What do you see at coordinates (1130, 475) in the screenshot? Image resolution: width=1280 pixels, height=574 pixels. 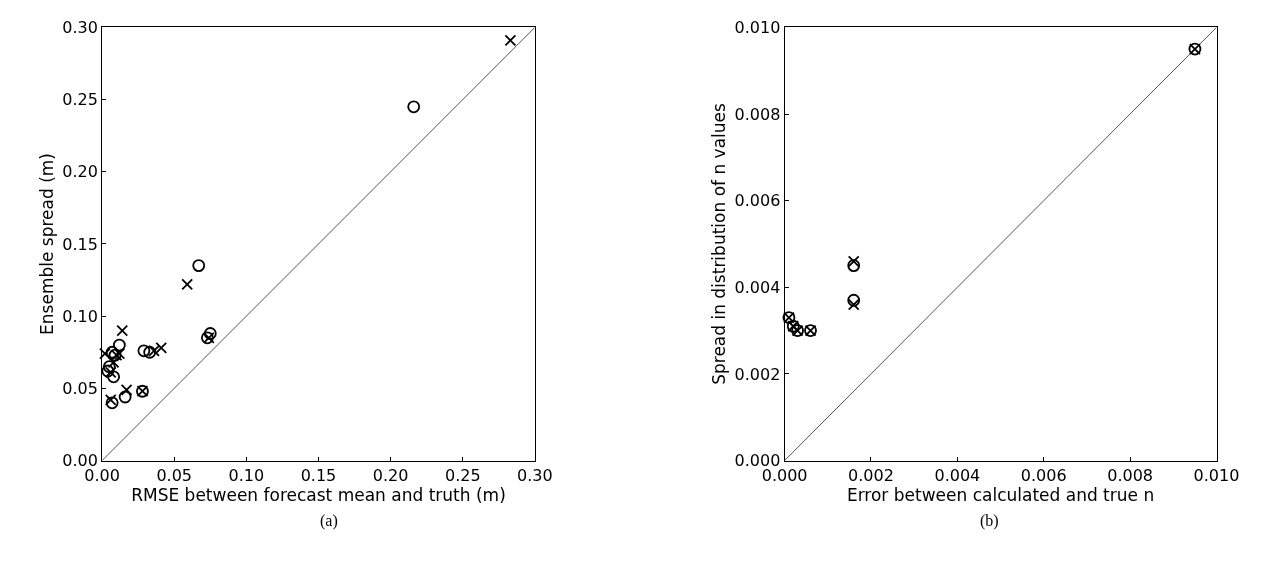 I see `x-tick-label: 0.008` at bounding box center [1130, 475].